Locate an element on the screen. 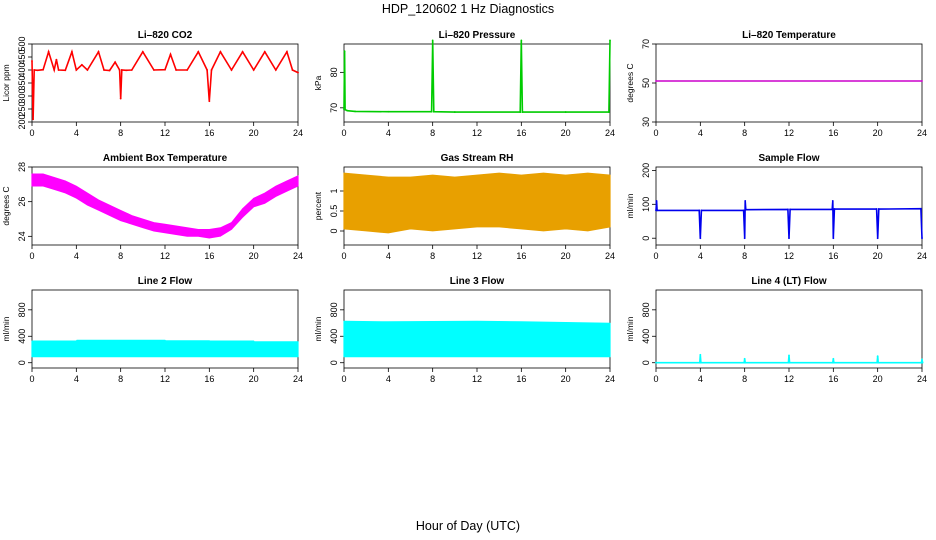 Image resolution: width=936 pixels, height=540 pixels. panel-title: Line 3 Flow is located at coordinates (477, 281).